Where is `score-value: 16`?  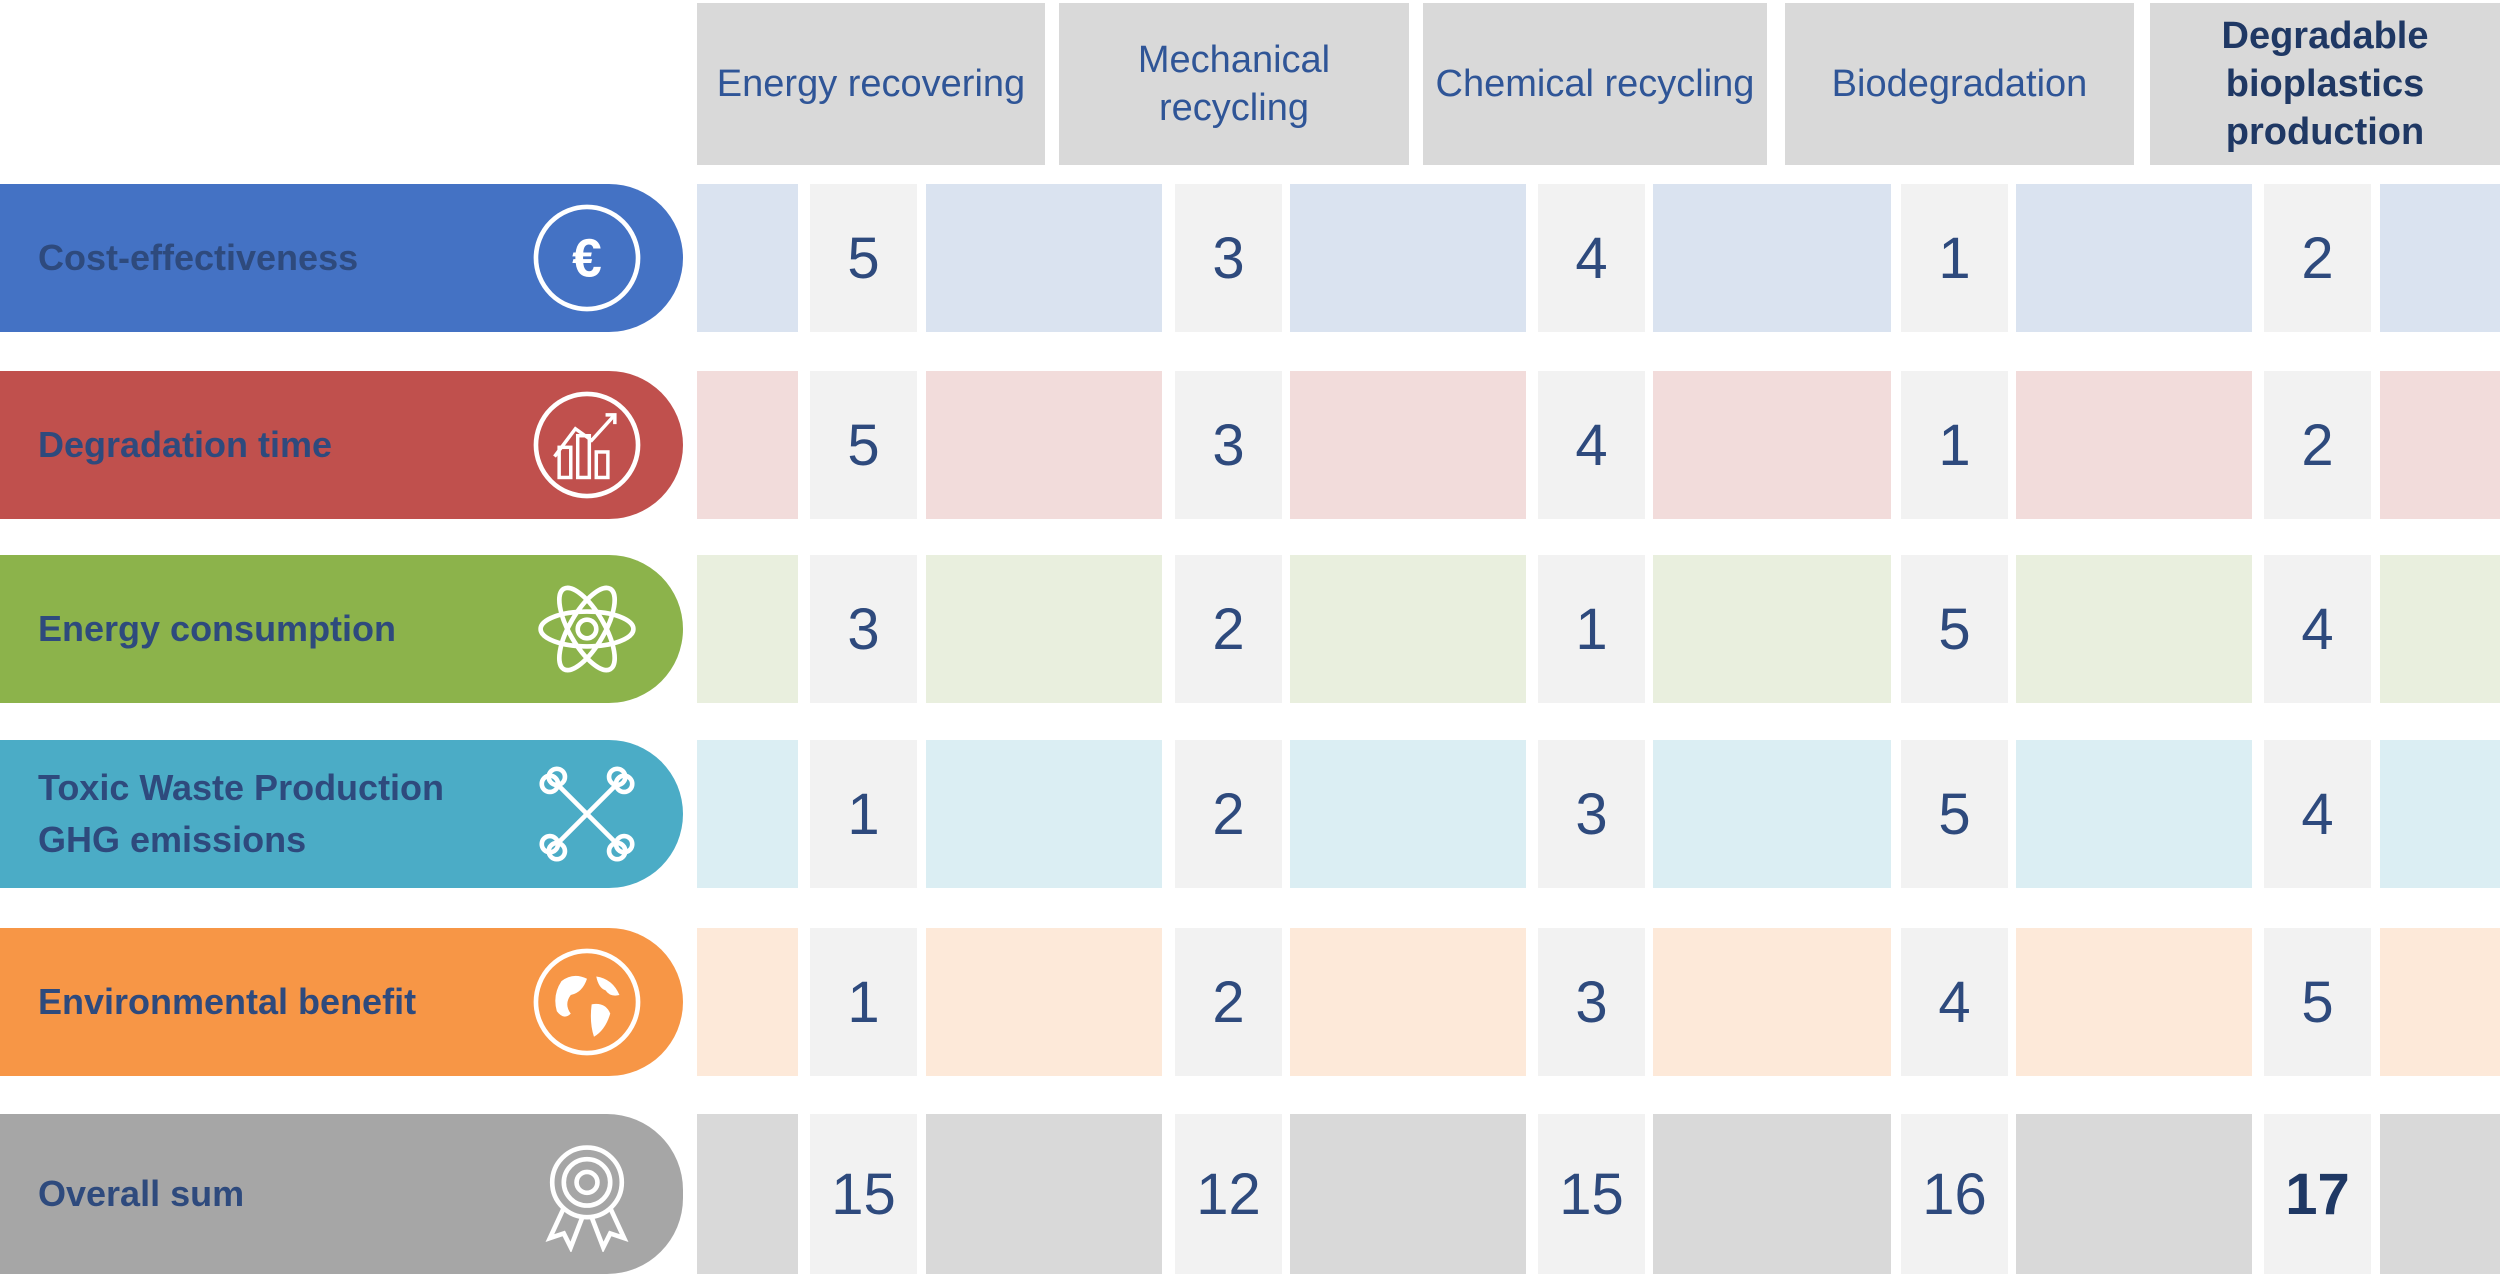 score-value: 16 is located at coordinates (1954, 1194).